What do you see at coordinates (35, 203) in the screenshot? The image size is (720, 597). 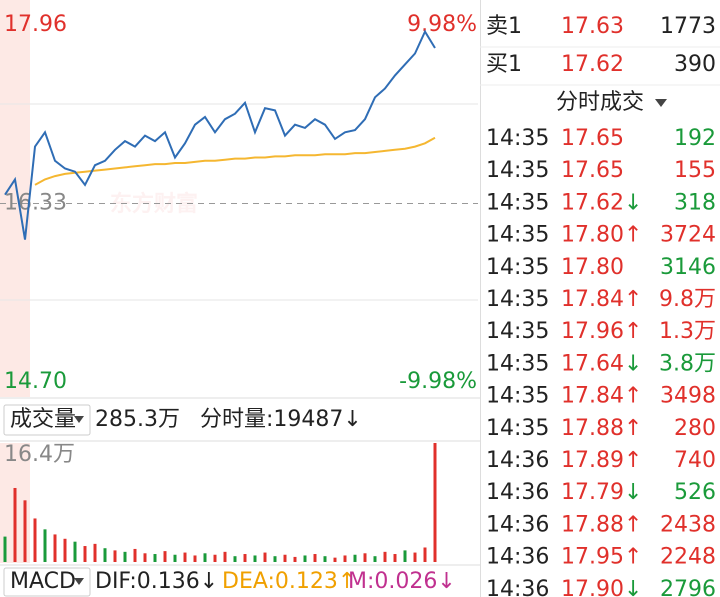 I see `y-tick-label: 16.33` at bounding box center [35, 203].